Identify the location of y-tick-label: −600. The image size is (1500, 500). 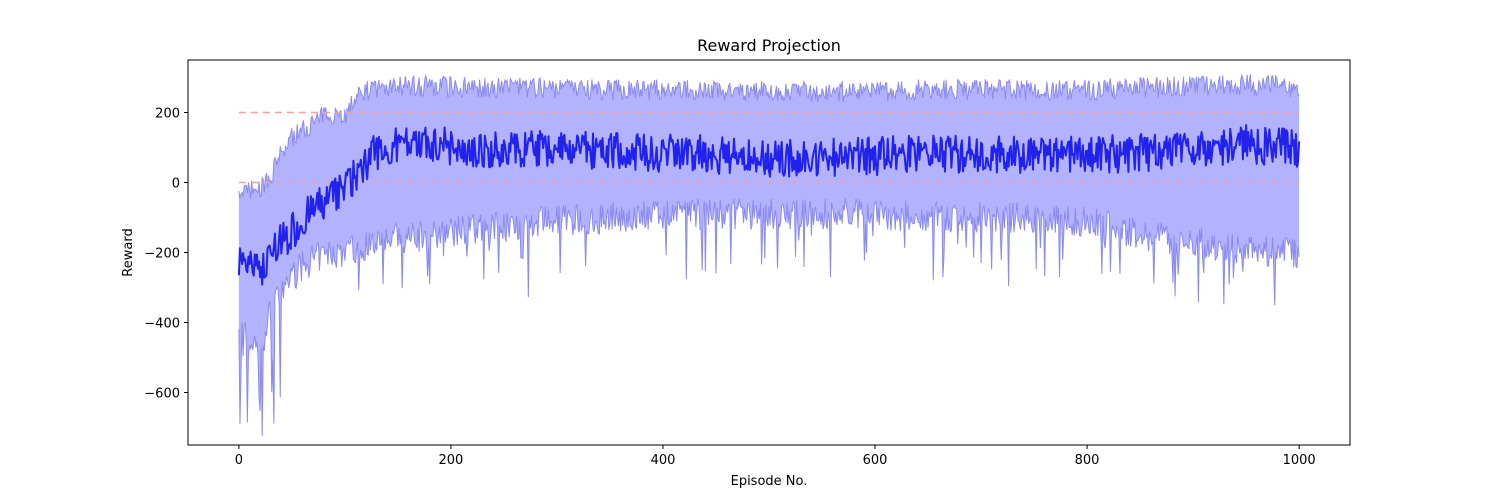
(162, 394).